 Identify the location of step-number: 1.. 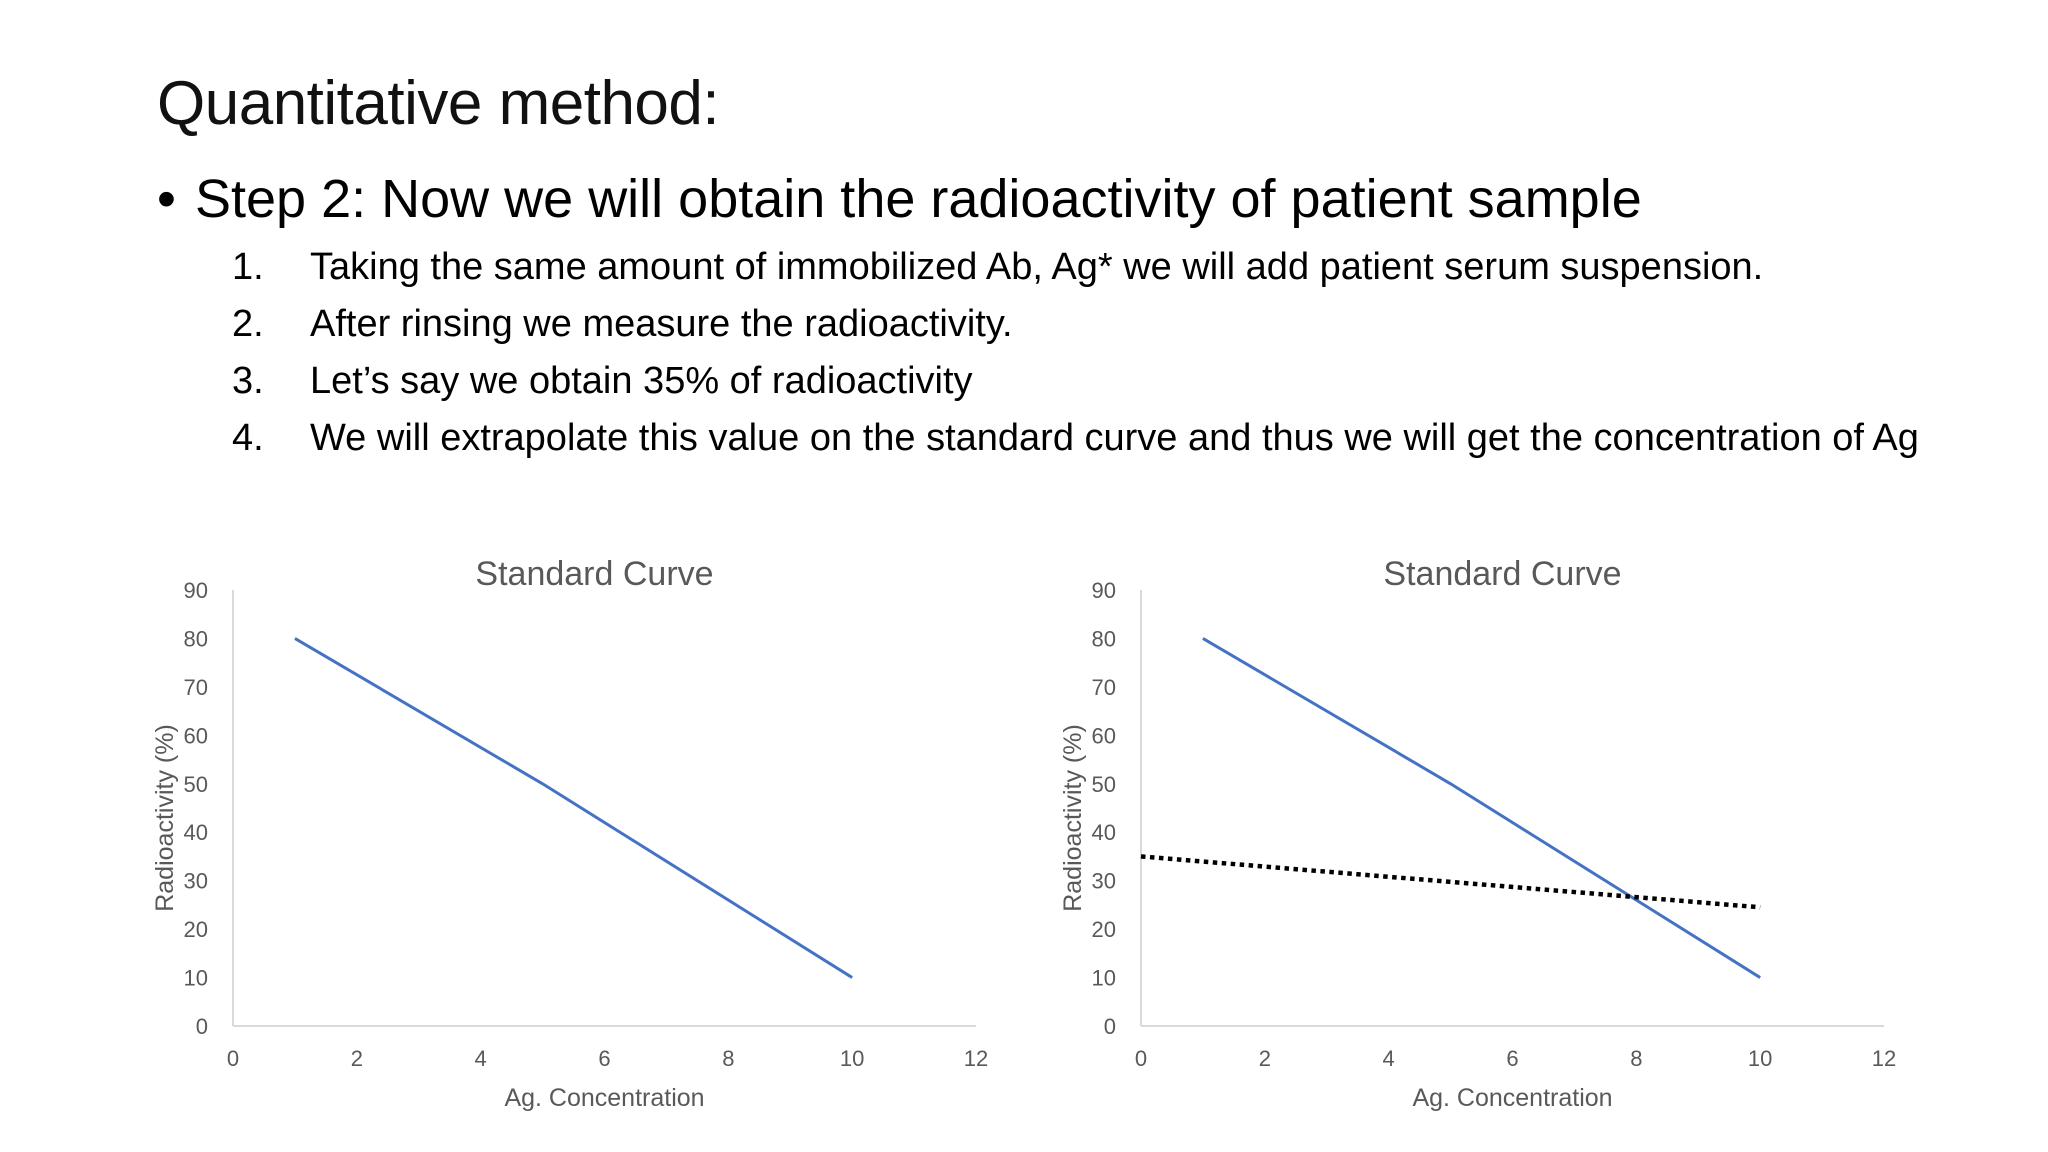
(248, 267).